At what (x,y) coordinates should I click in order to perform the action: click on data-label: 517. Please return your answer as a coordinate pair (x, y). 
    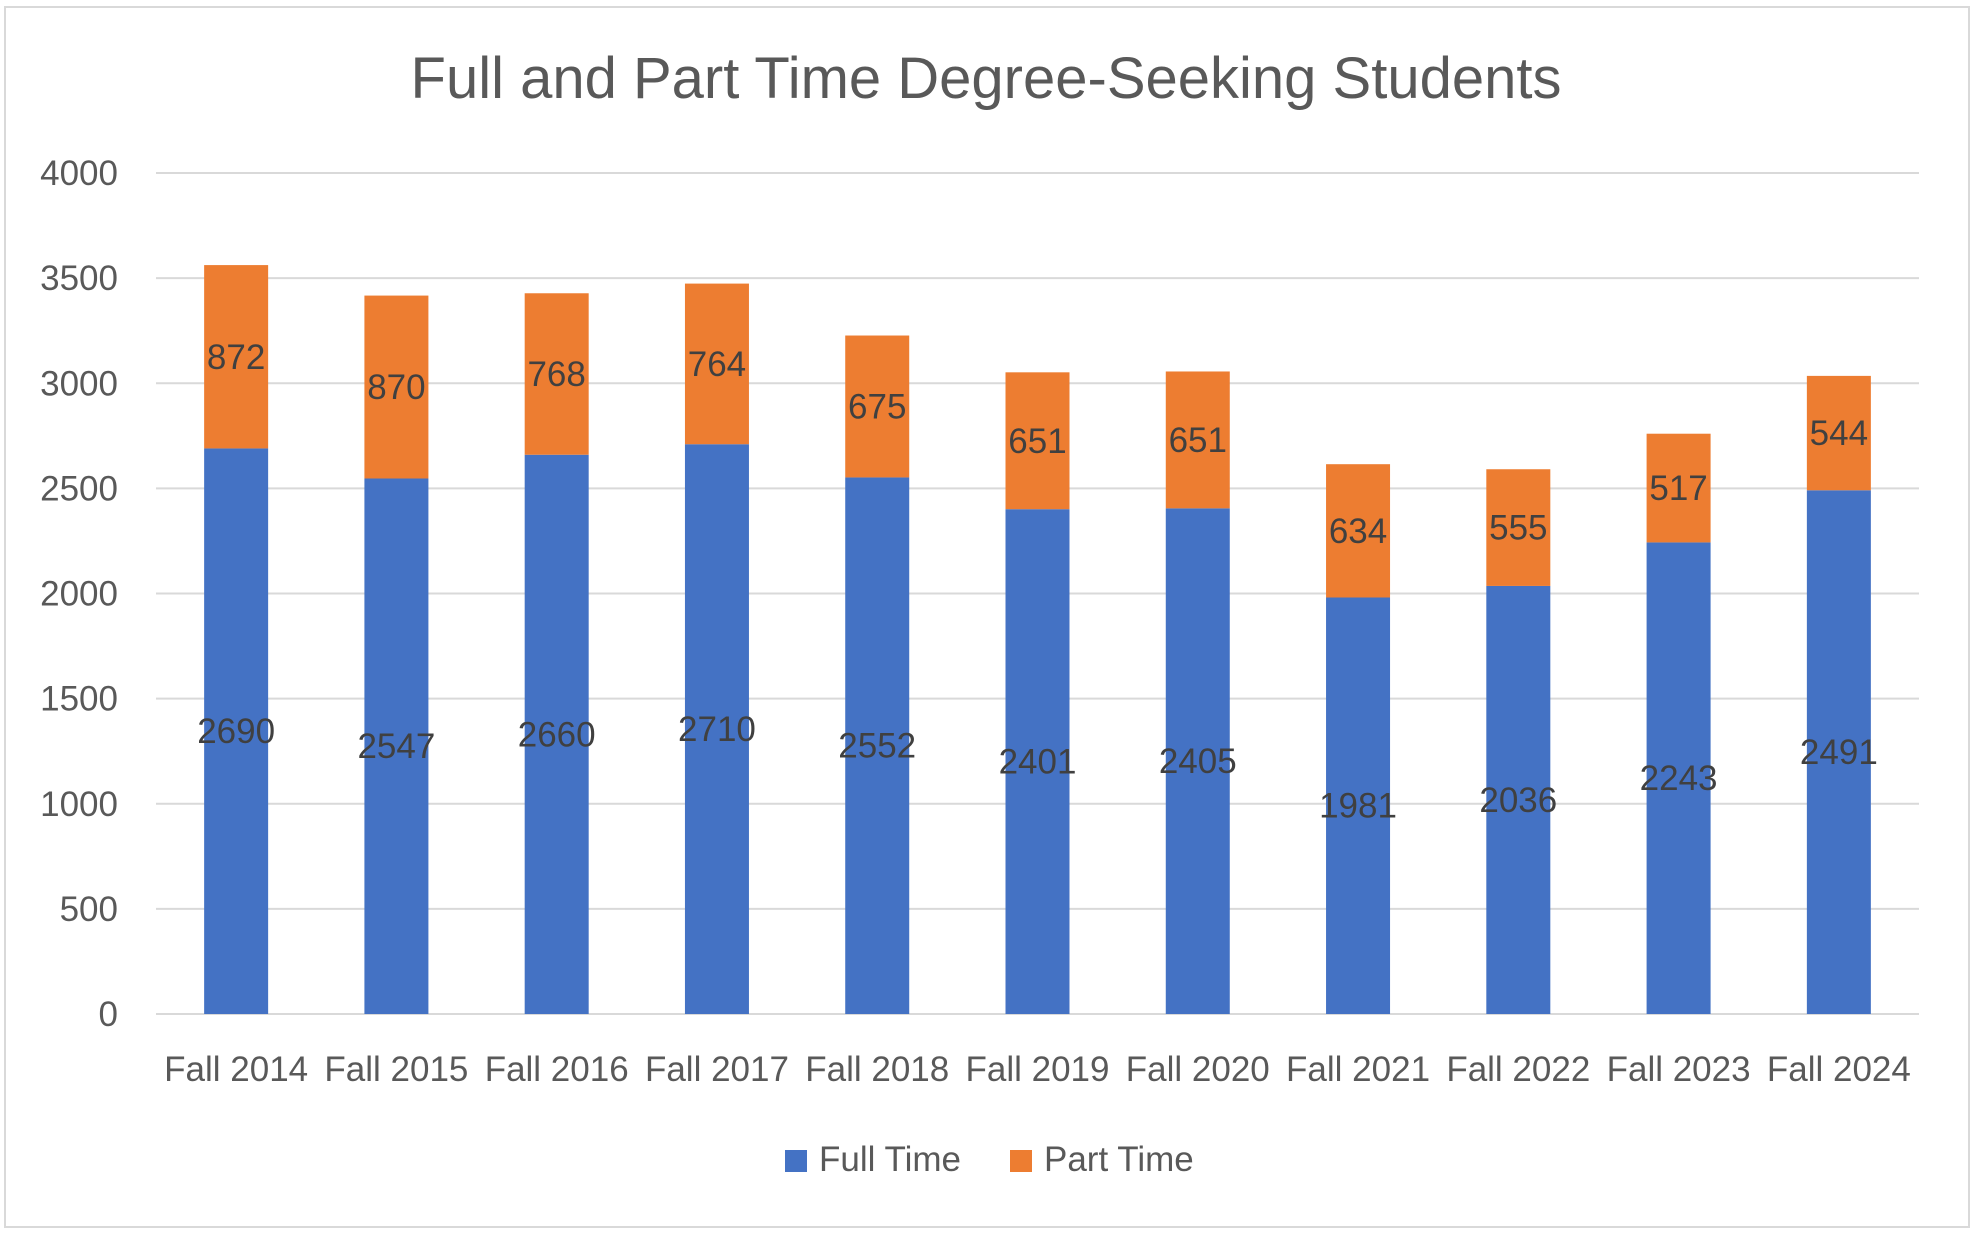
    Looking at the image, I should click on (1678, 488).